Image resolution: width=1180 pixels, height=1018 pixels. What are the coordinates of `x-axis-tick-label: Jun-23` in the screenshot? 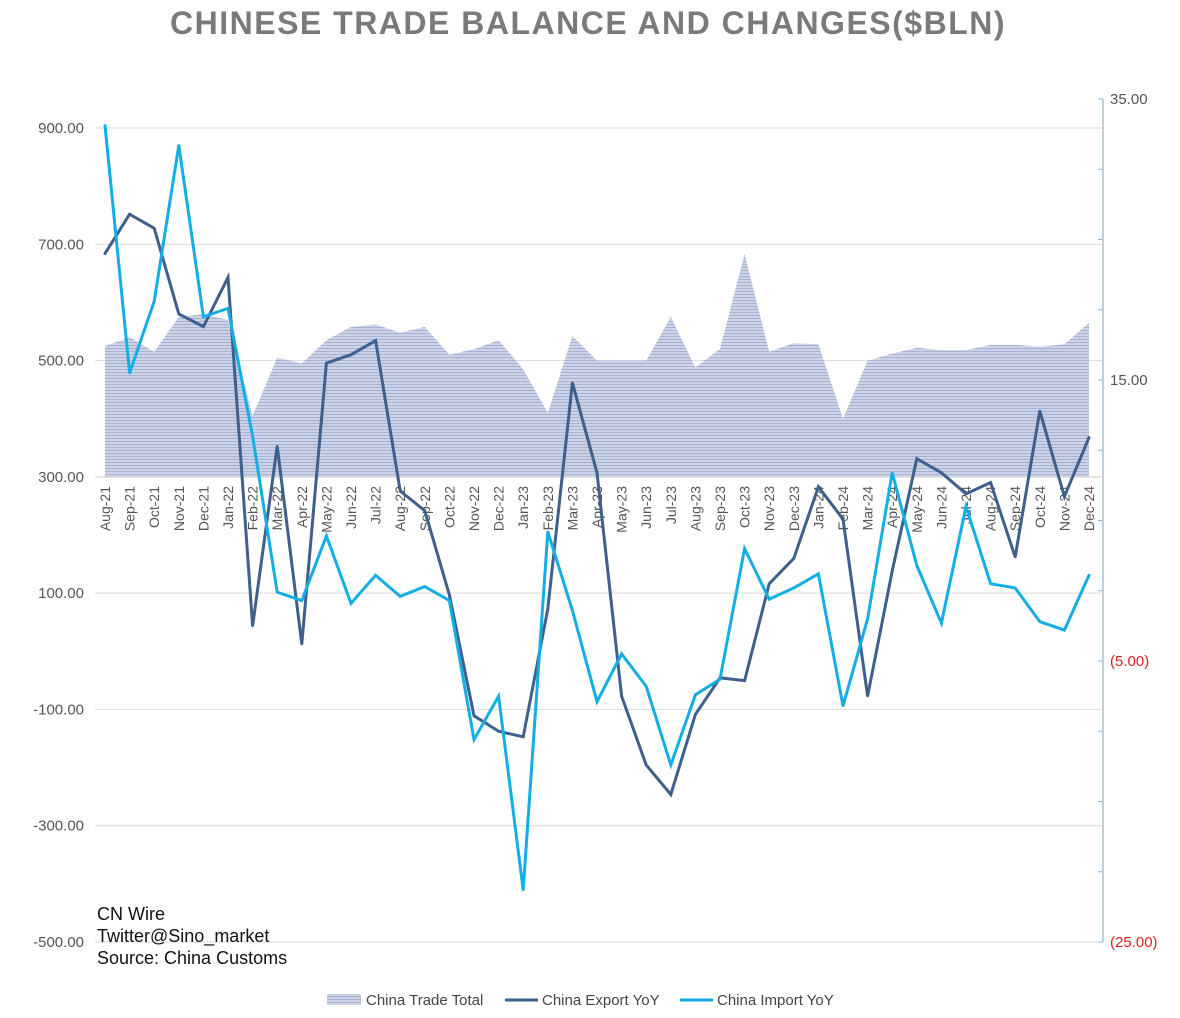 It's located at (646, 507).